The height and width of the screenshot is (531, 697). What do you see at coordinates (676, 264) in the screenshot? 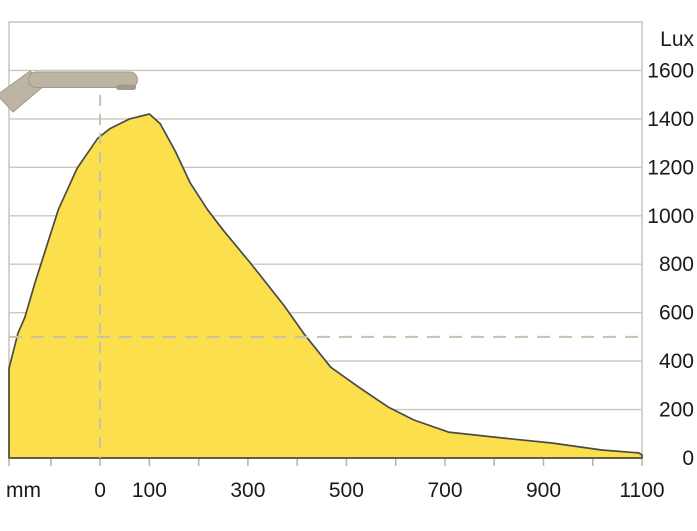
I see `y-tick-label-800: 800` at bounding box center [676, 264].